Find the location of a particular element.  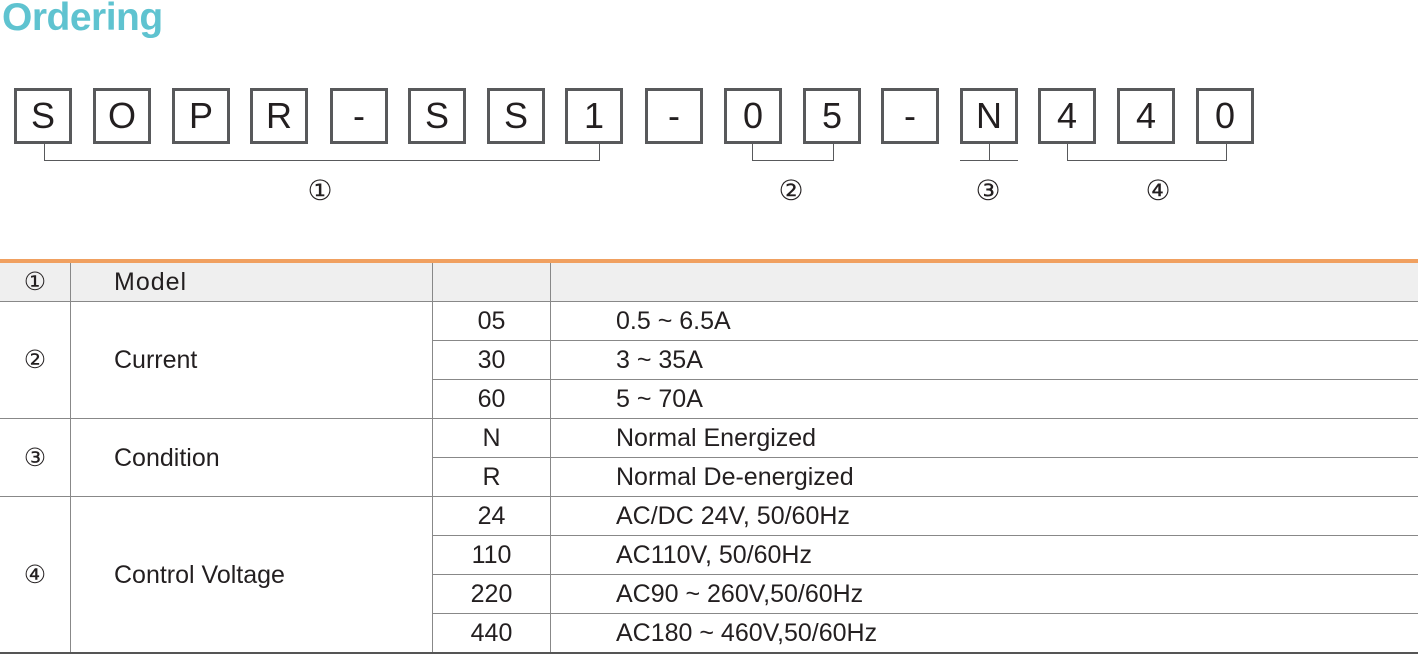

group-bracket-3-tick is located at coordinates (989, 151).